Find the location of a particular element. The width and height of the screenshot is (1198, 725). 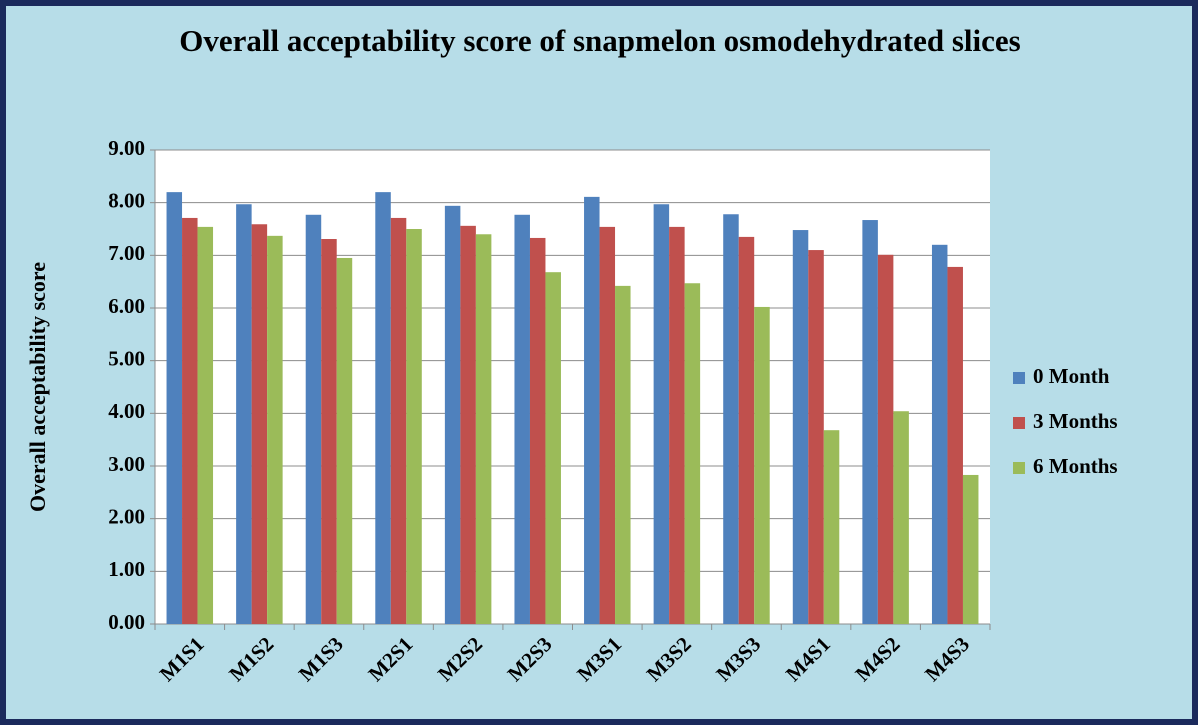

y-tick-label: 6.00 is located at coordinates (126, 306).